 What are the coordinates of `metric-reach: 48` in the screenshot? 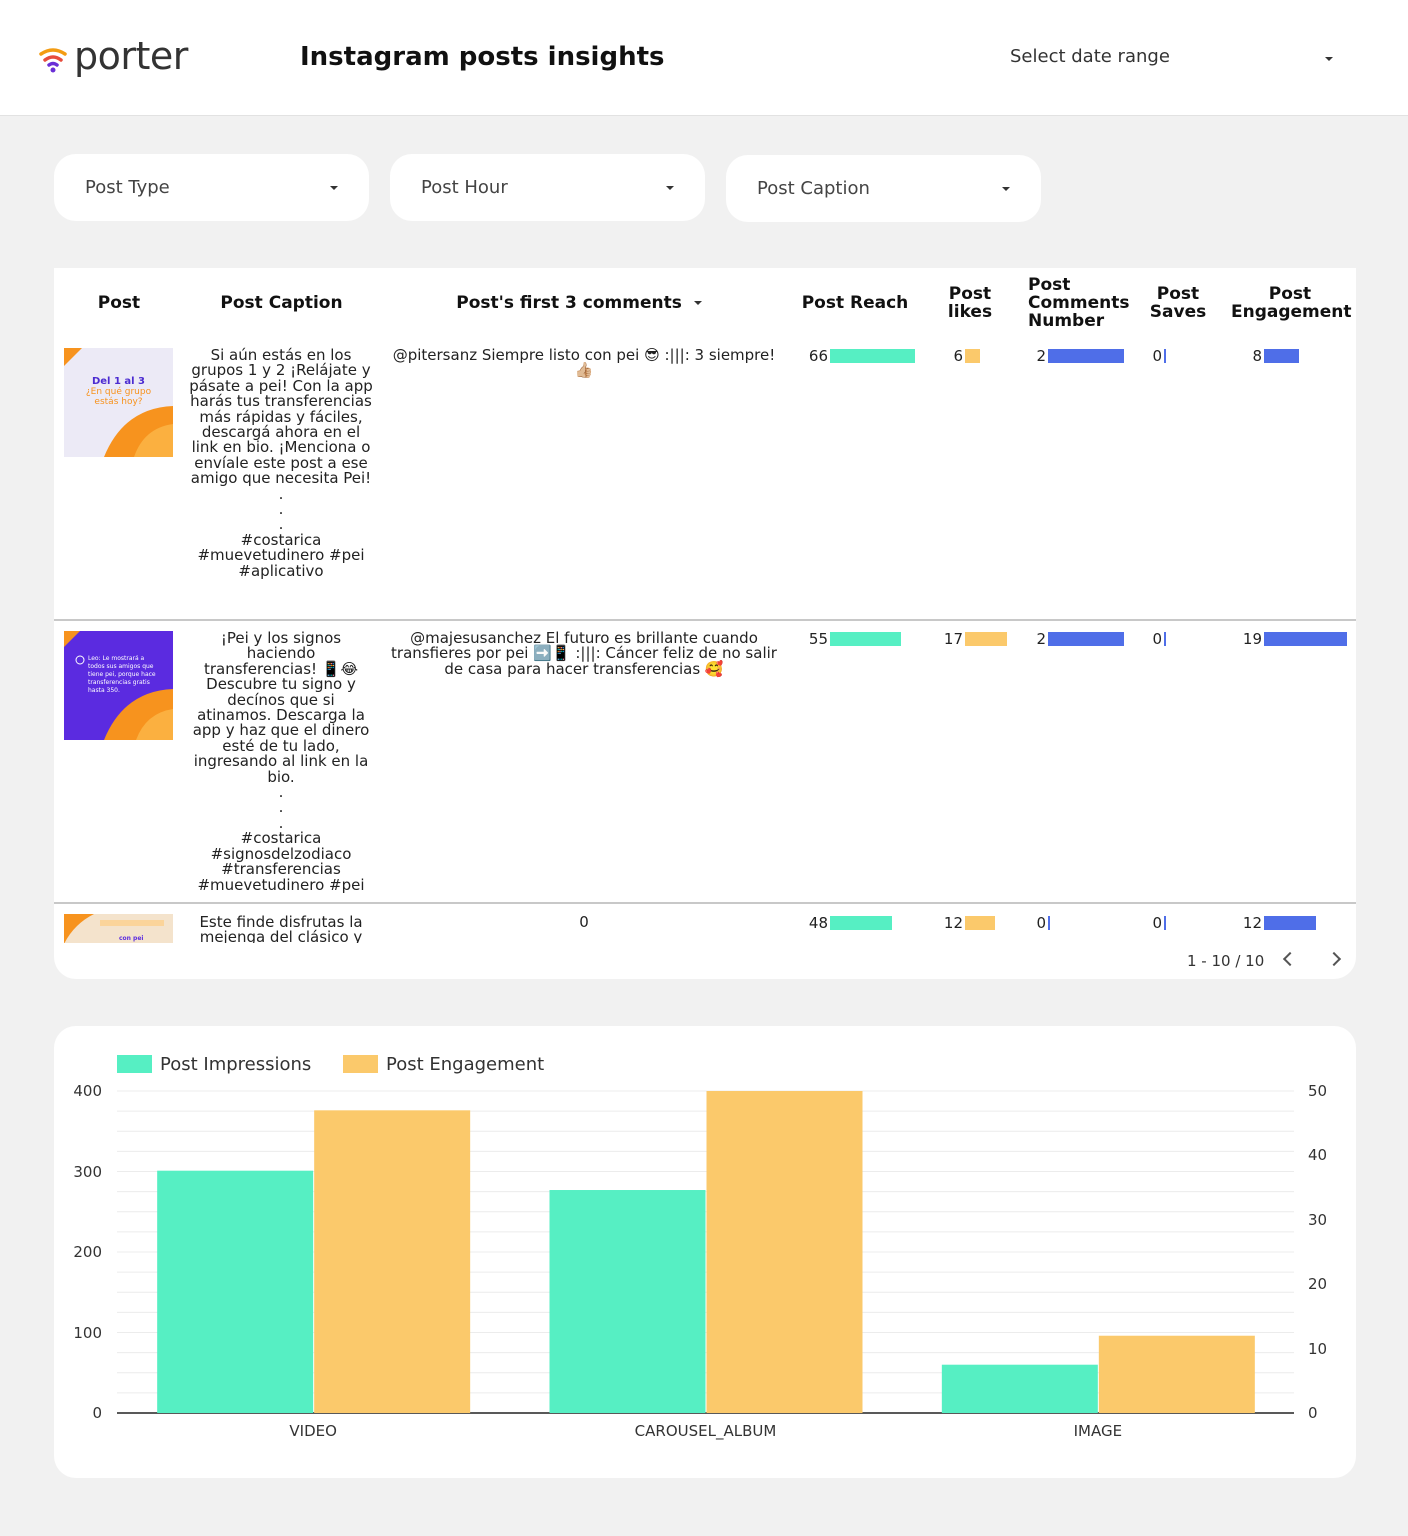 It's located at (864, 924).